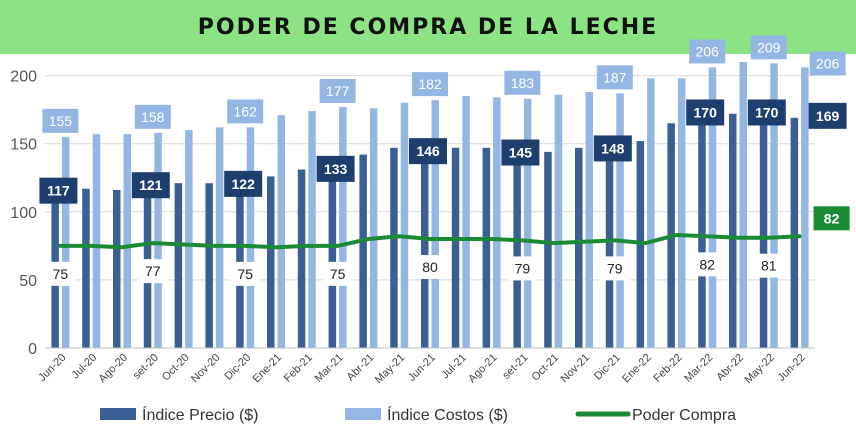 This screenshot has height=443, width=856. I want to click on x-tick-label: May-22, so click(759, 369).